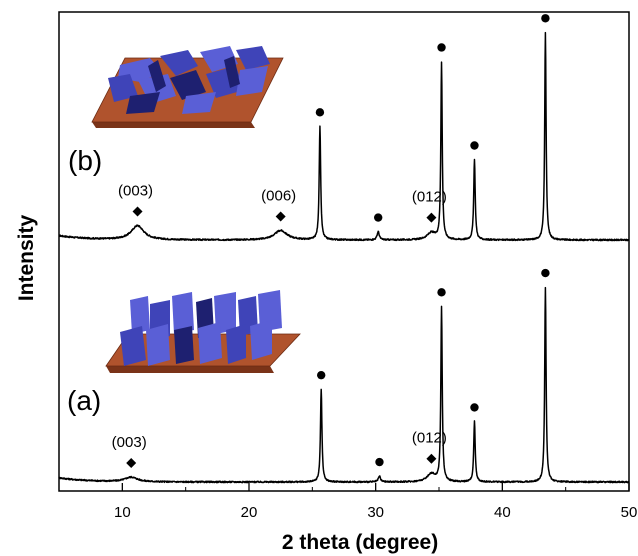 This screenshot has width=638, height=556. What do you see at coordinates (502, 512) in the screenshot?
I see `x-tick-label: 40` at bounding box center [502, 512].